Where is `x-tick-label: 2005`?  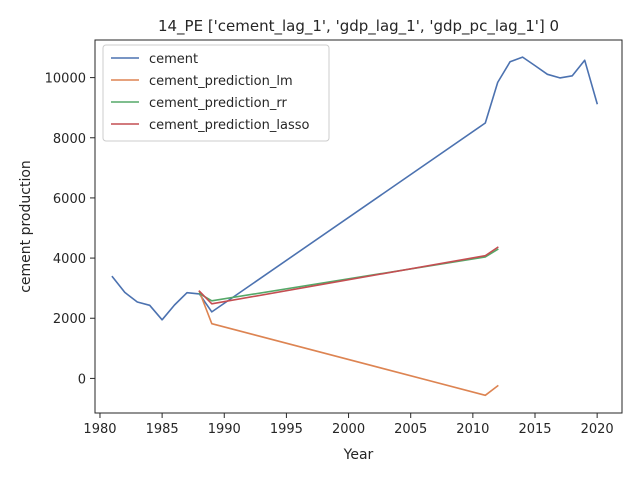 x-tick-label: 2005 is located at coordinates (410, 429).